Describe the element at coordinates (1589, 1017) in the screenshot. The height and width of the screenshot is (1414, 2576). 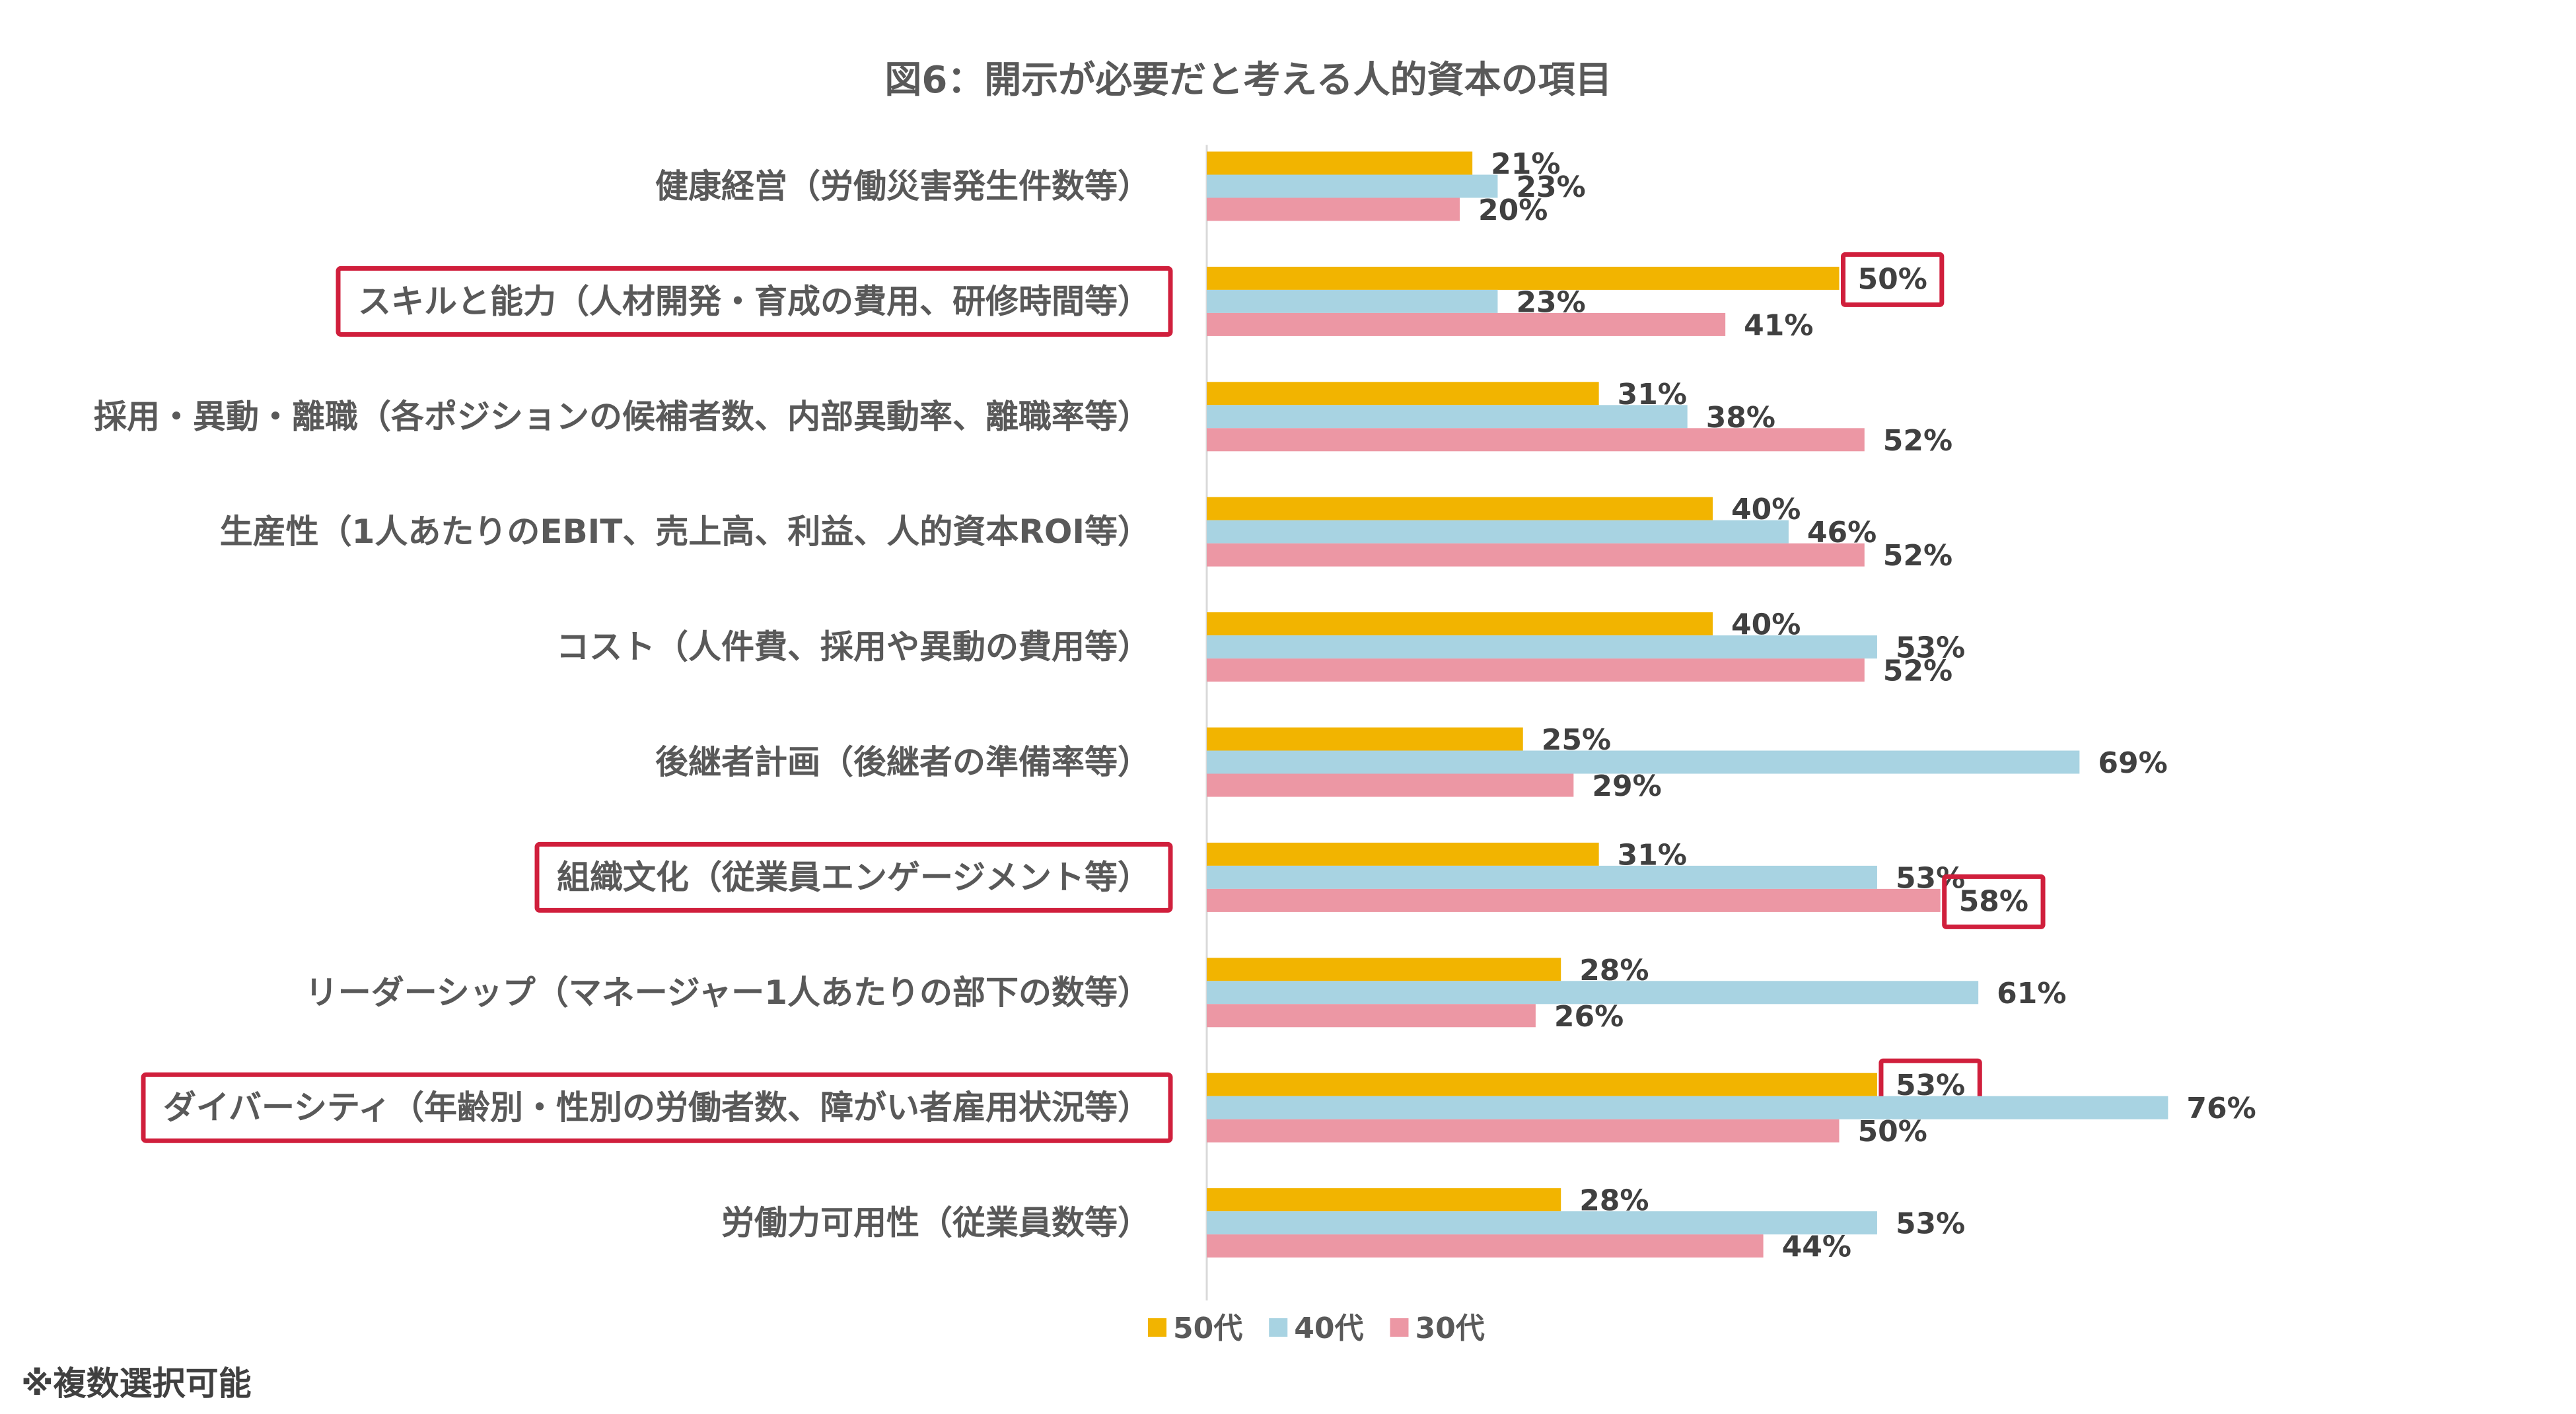
I see `data-label: 26%` at that location.